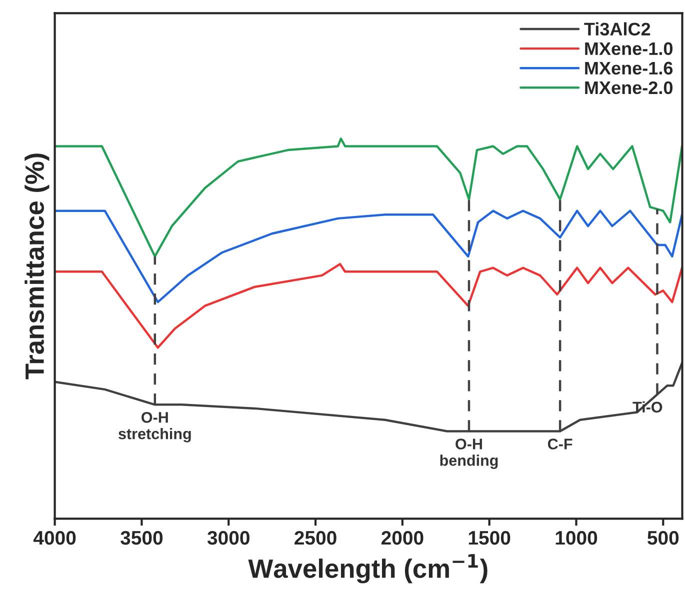 Image resolution: width=685 pixels, height=601 pixels. What do you see at coordinates (402, 537) in the screenshot?
I see `x-tick-label: 2000` at bounding box center [402, 537].